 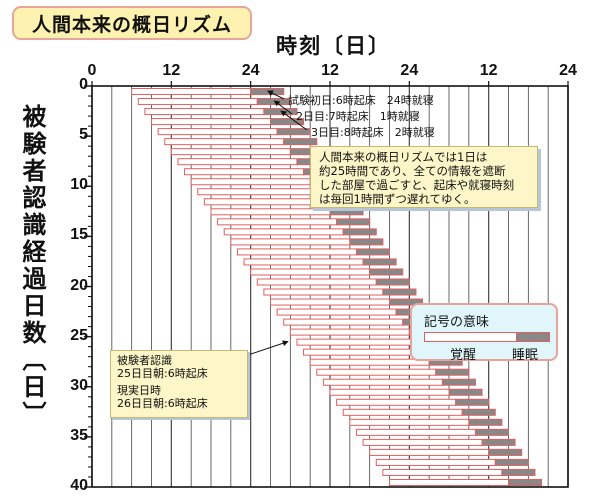 I want to click on subject-note-head1: 被験者認識, so click(x=144, y=360).